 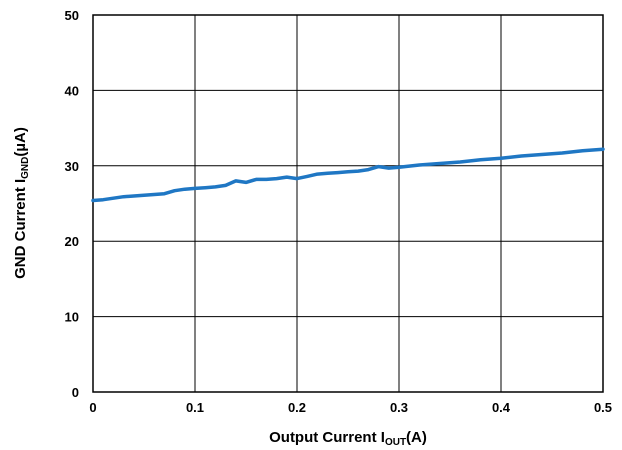 I want to click on series-layer, so click(x=348, y=175).